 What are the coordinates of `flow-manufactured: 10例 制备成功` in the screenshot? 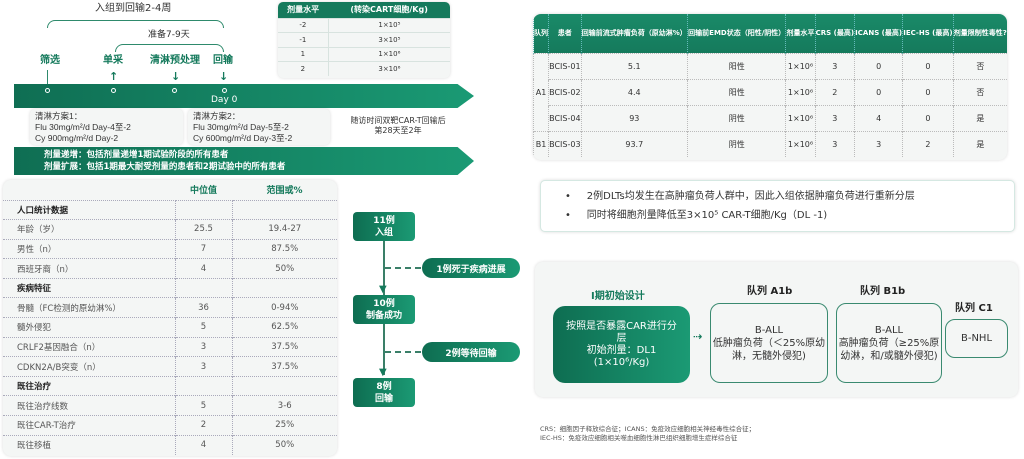 It's located at (384, 309).